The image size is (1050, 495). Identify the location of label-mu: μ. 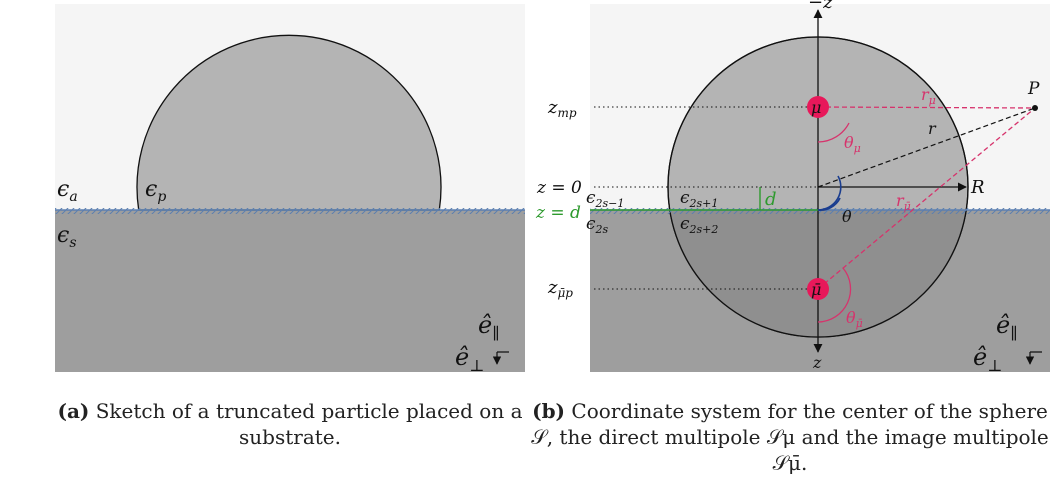
(816, 107).